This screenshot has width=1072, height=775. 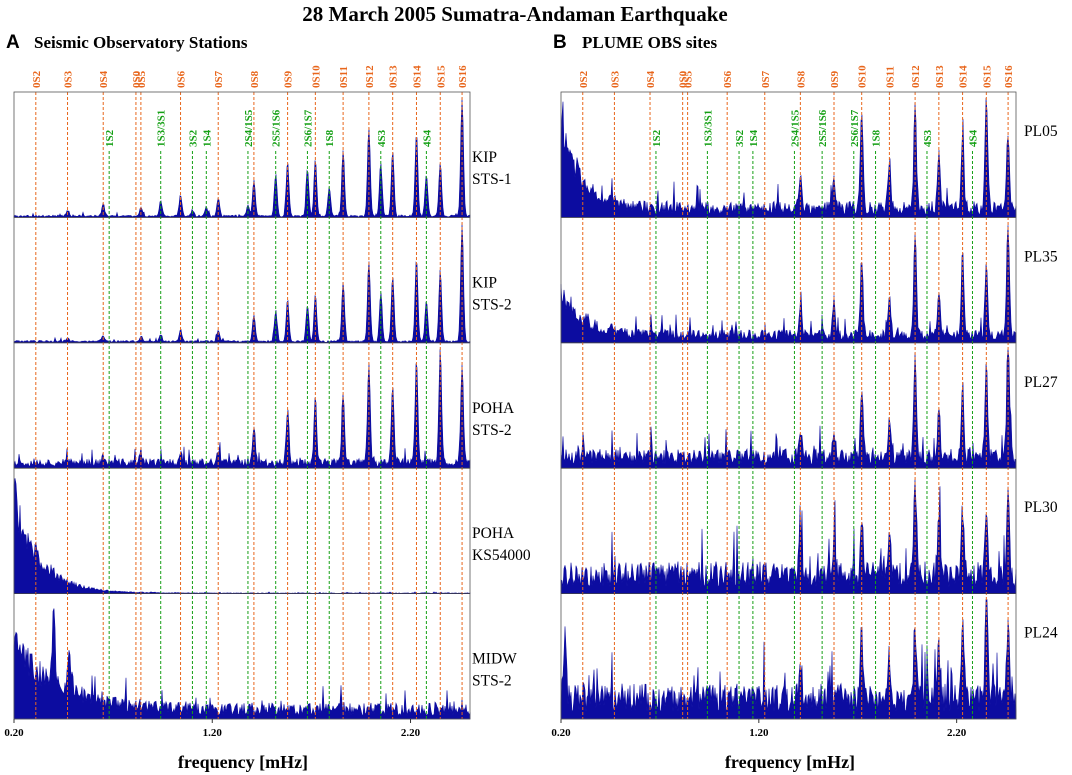 What do you see at coordinates (484, 282) in the screenshot?
I see `series-label-kip-sts-2-0: KIP` at bounding box center [484, 282].